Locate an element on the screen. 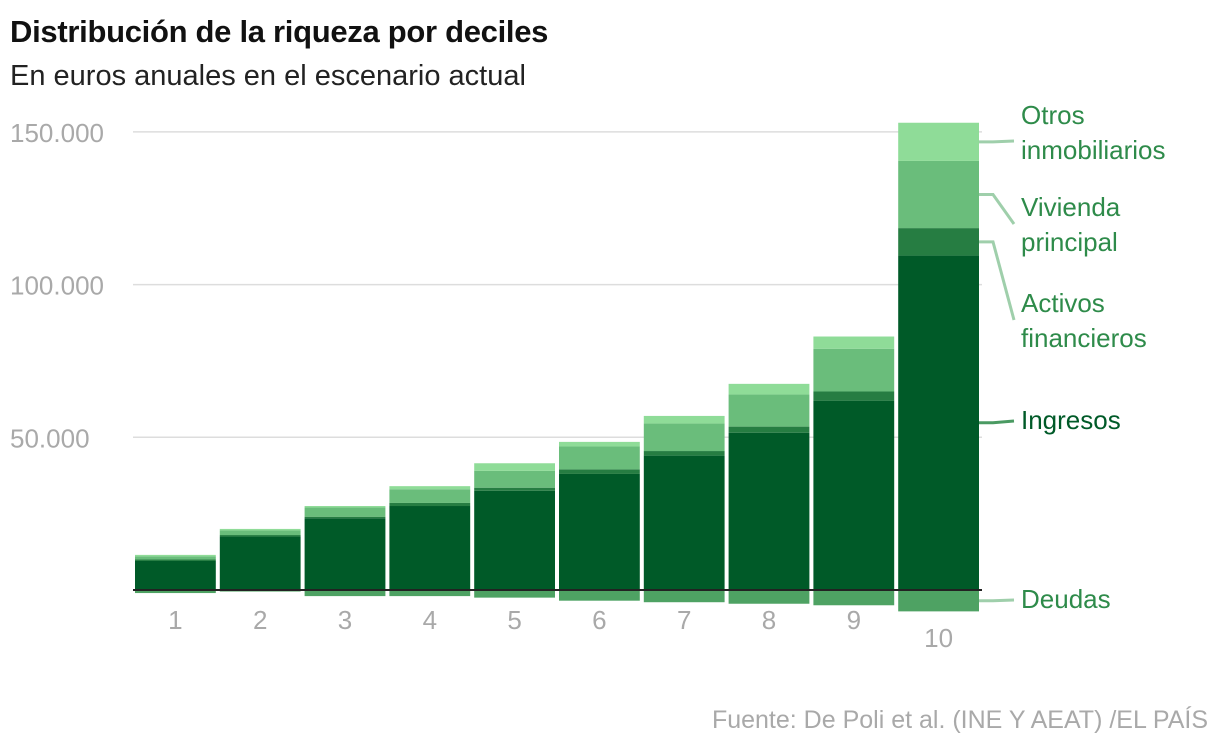 This screenshot has height=754, width=1220. x-tick-label: 5 is located at coordinates (514, 620).